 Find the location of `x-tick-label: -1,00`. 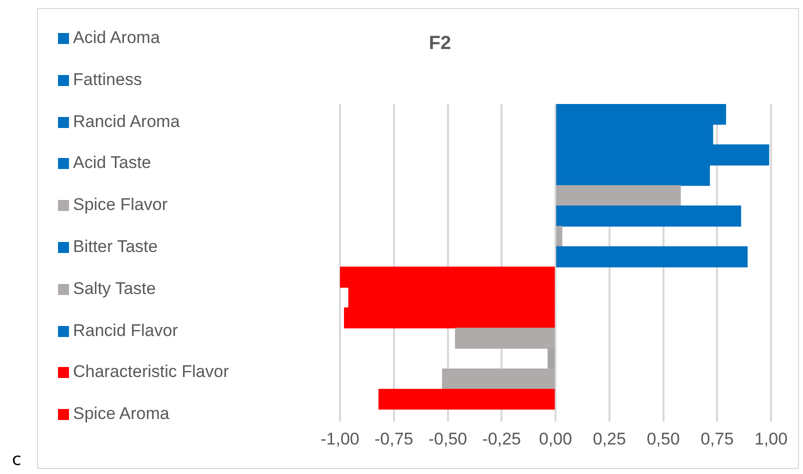

x-tick-label: -1,00 is located at coordinates (340, 438).